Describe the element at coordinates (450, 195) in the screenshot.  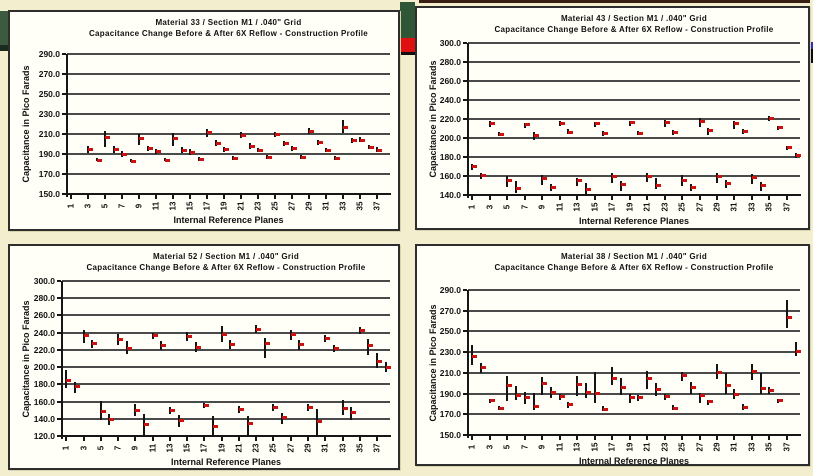
I see `y-tick-label: 140.0` at that location.